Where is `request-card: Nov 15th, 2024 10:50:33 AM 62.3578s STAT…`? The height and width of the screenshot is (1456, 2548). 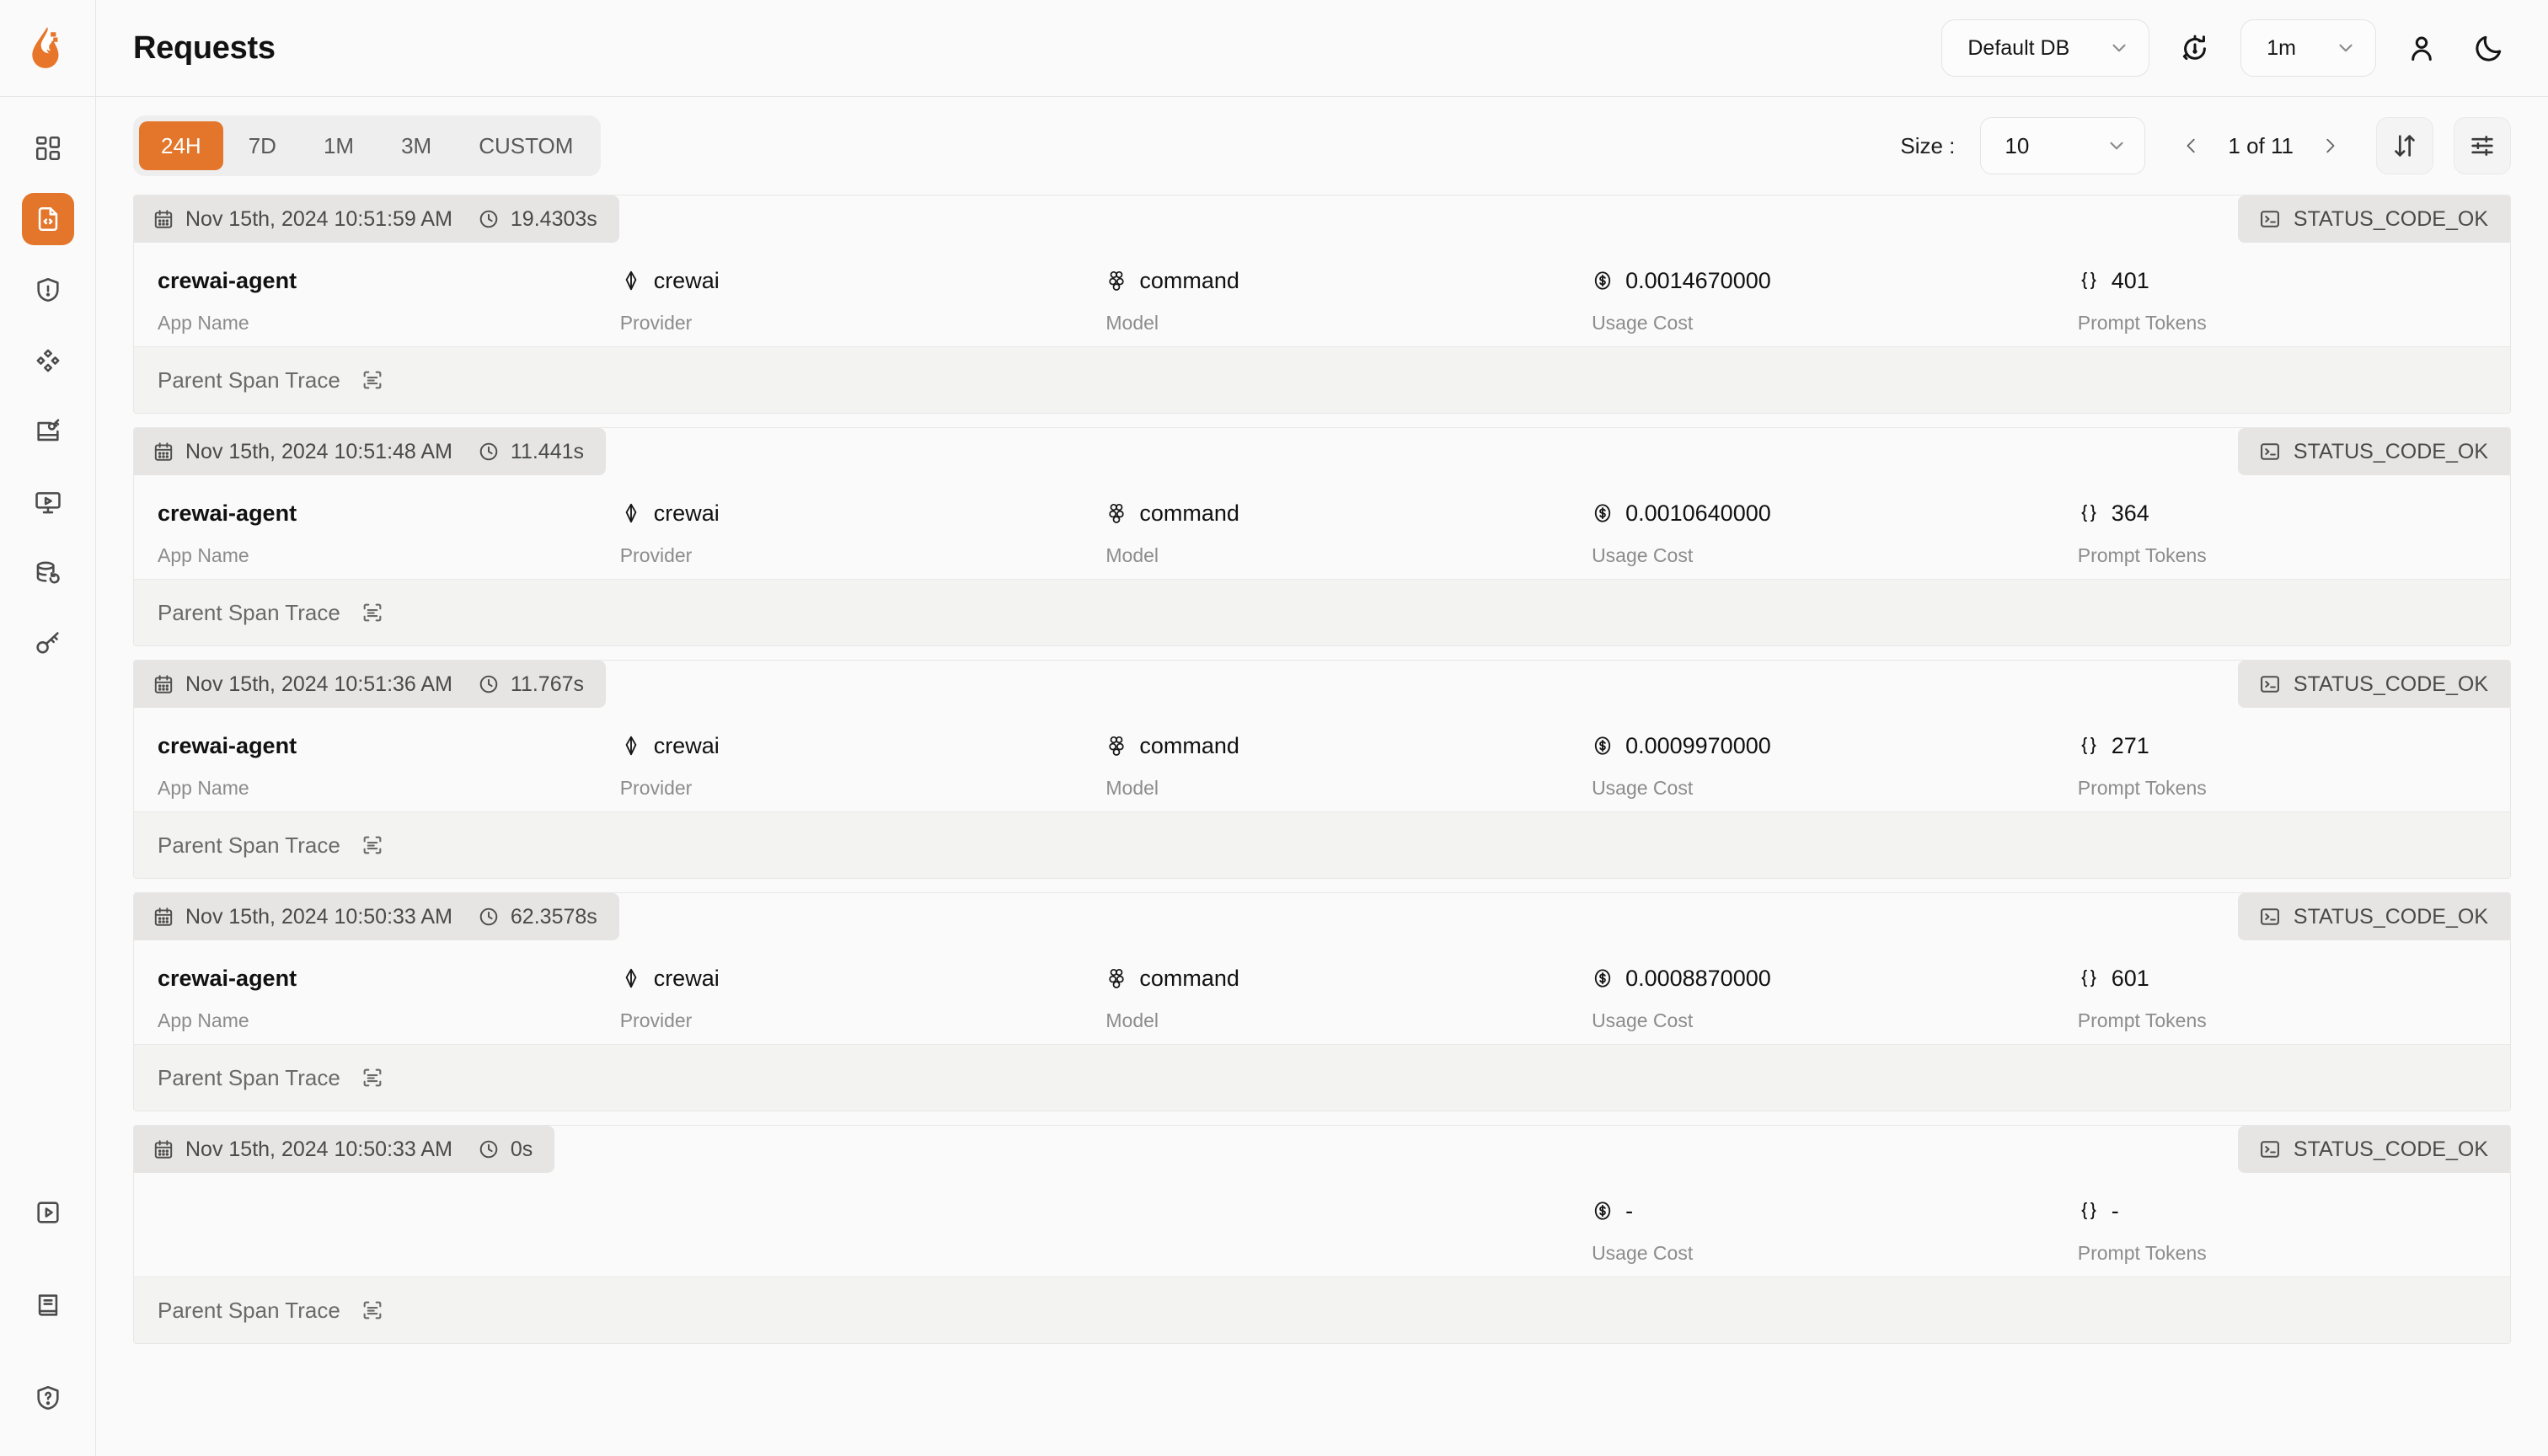
request-card: Nov 15th, 2024 10:50:33 AM 62.3578s STAT… is located at coordinates (1322, 1001).